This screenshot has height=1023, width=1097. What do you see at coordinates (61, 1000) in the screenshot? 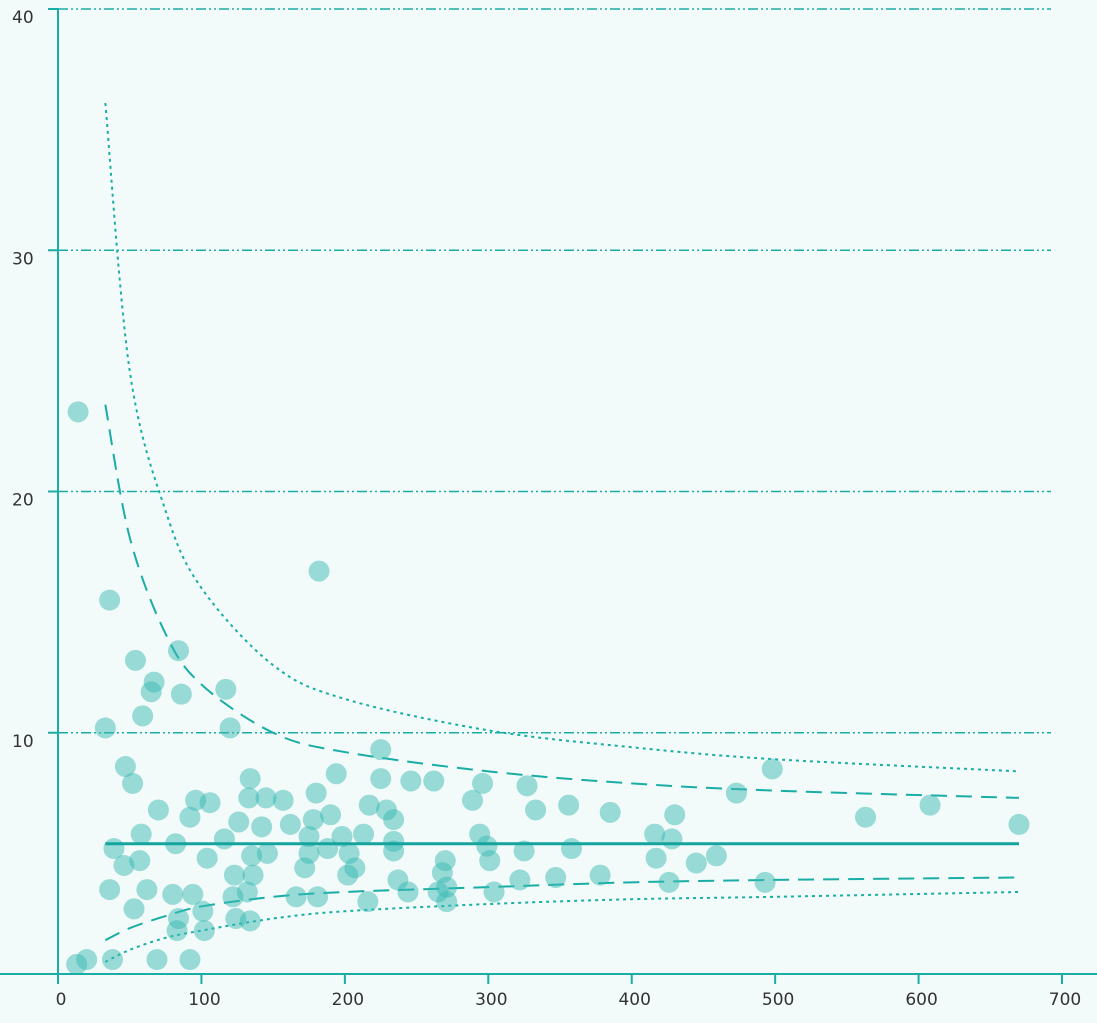
I see `x-tick-label-0: 0` at bounding box center [61, 1000].